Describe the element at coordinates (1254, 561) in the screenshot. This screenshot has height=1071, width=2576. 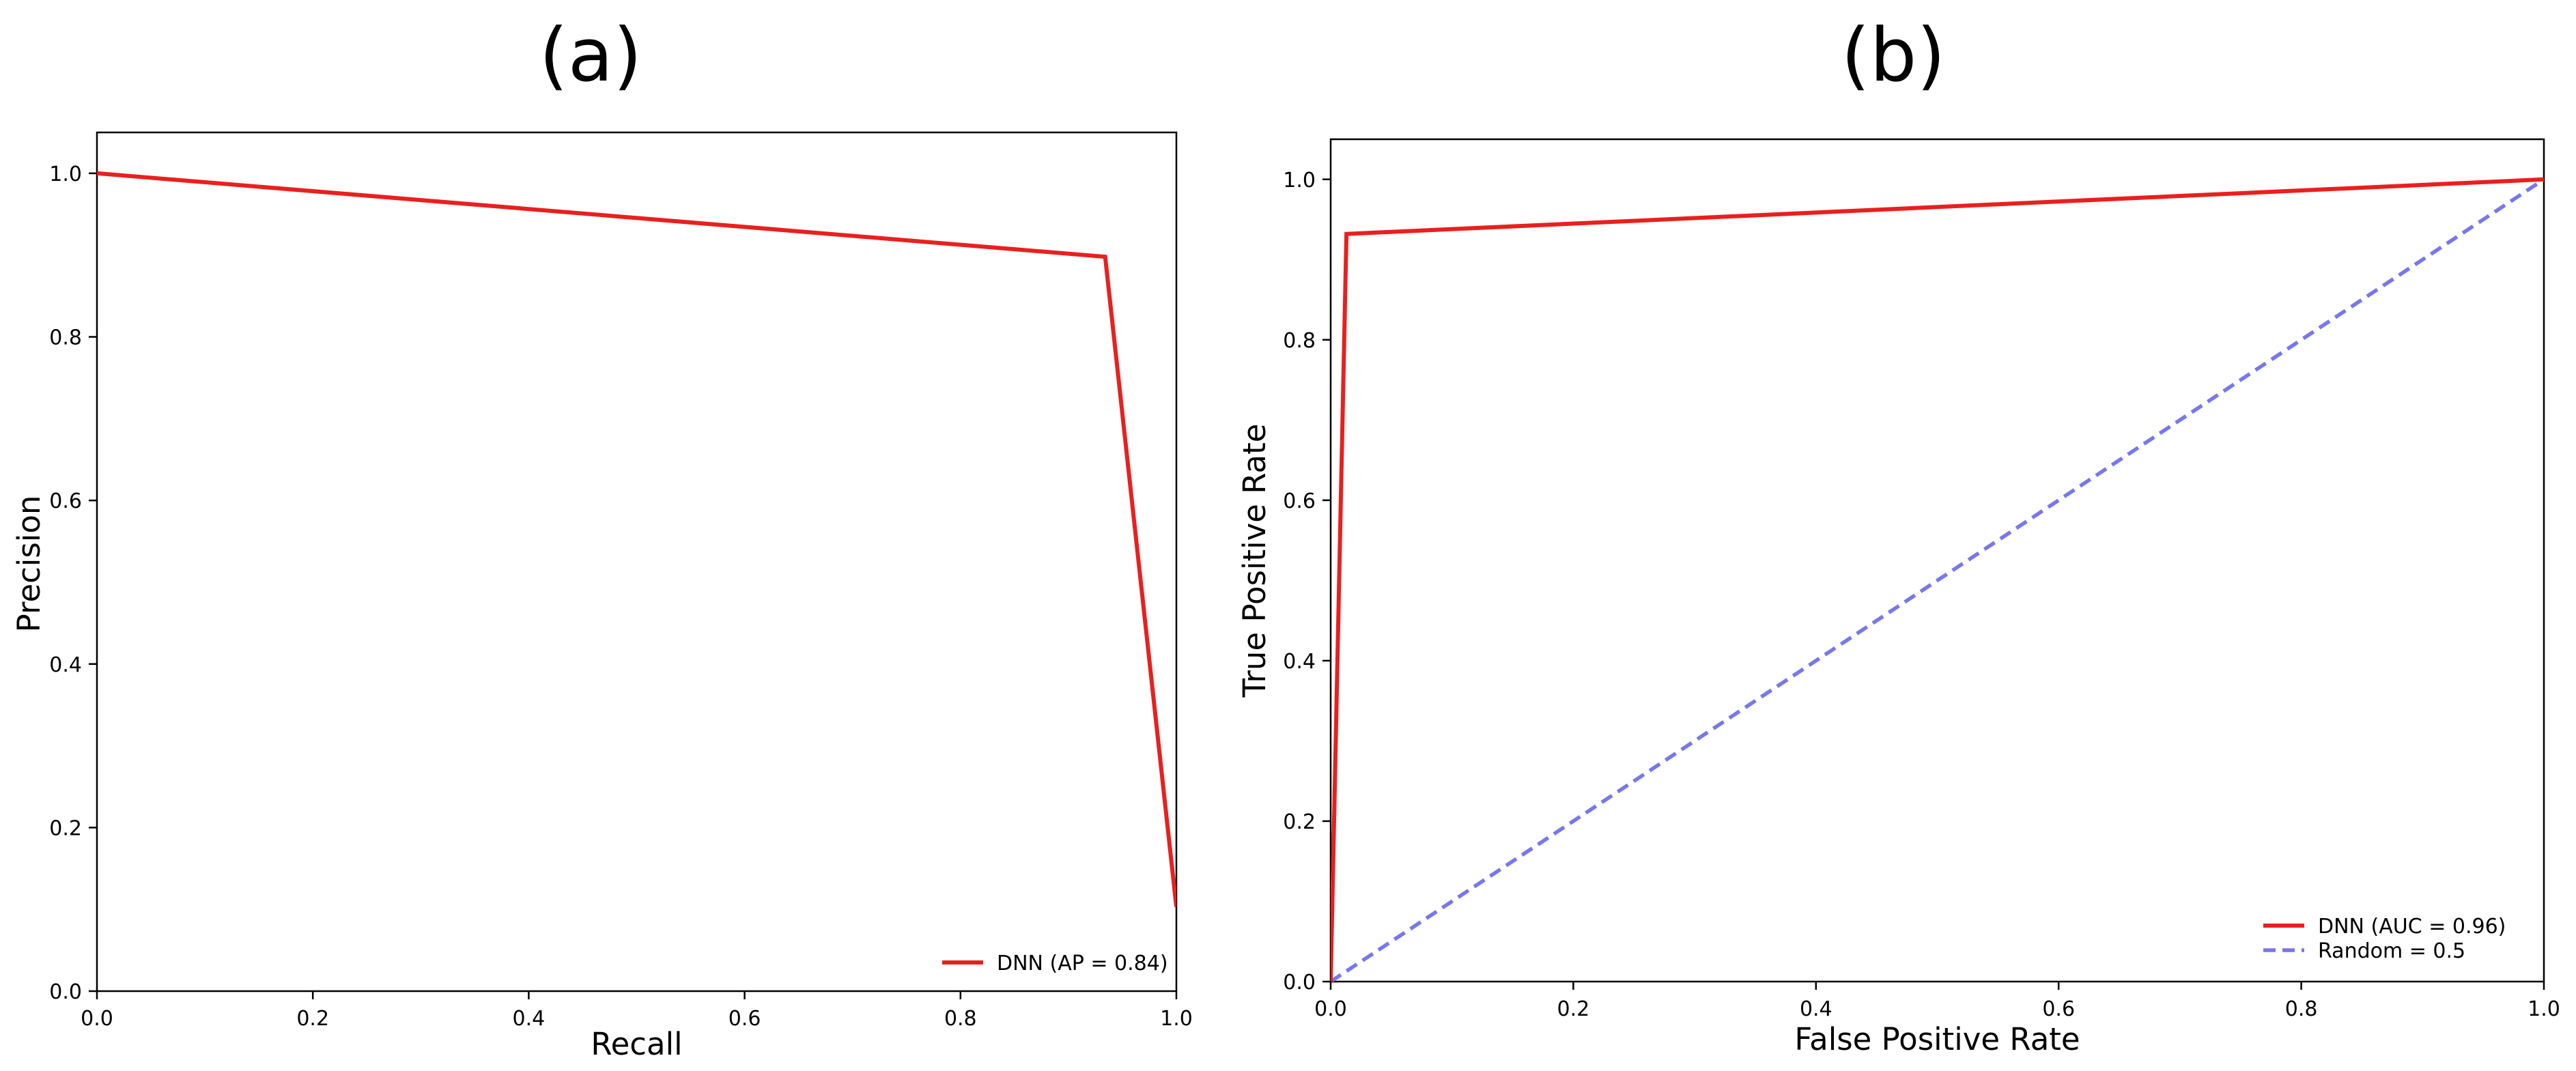
I see `y-axis-label: True Positive Rate` at that location.